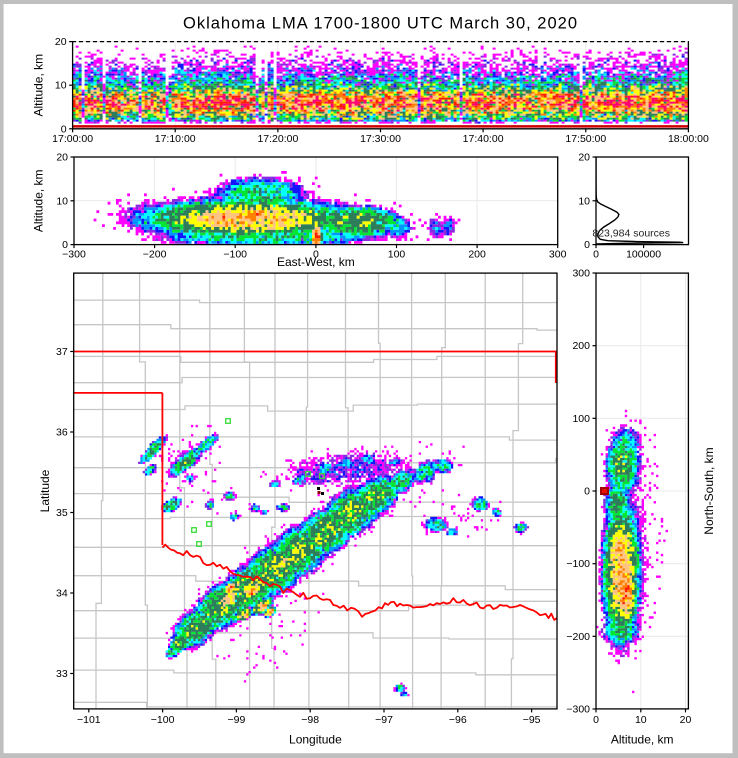 This screenshot has width=738, height=758. What do you see at coordinates (380, 139) in the screenshot?
I see `svg-text: 17:30:00` at bounding box center [380, 139].